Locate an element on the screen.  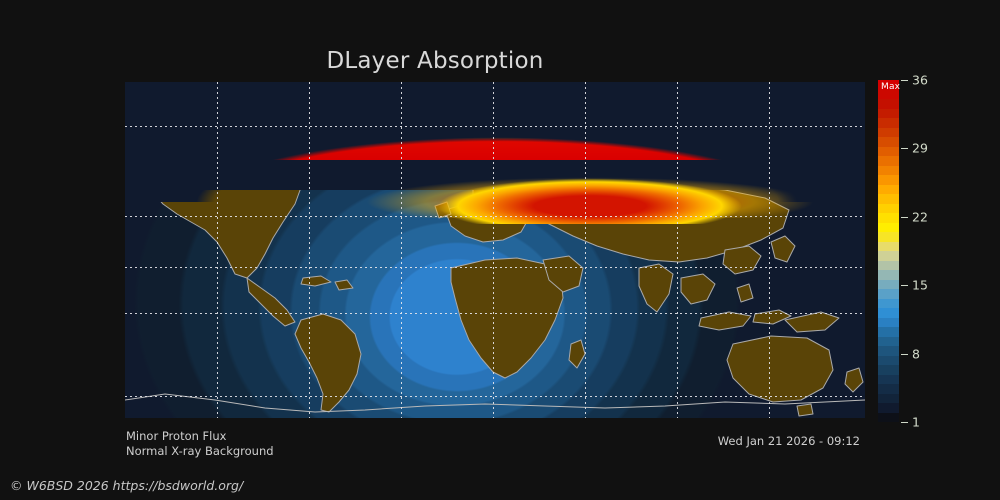
colorbar-axis-label: Affected Frequency (MHz) is located at coordinates (966, 251).